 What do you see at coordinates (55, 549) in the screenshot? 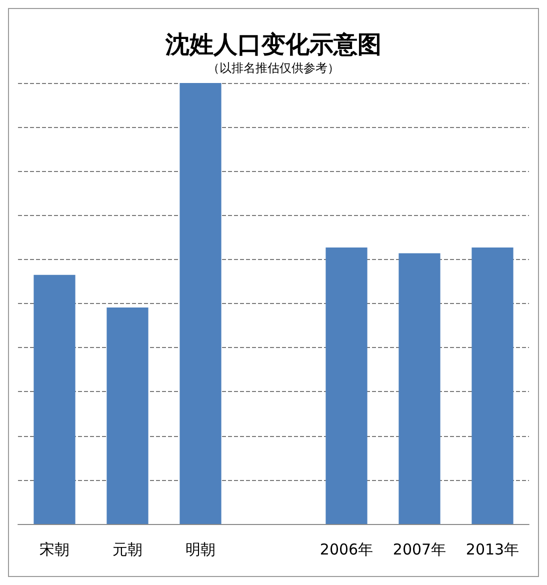
I see `x-tick-label: 宋朝` at bounding box center [55, 549].